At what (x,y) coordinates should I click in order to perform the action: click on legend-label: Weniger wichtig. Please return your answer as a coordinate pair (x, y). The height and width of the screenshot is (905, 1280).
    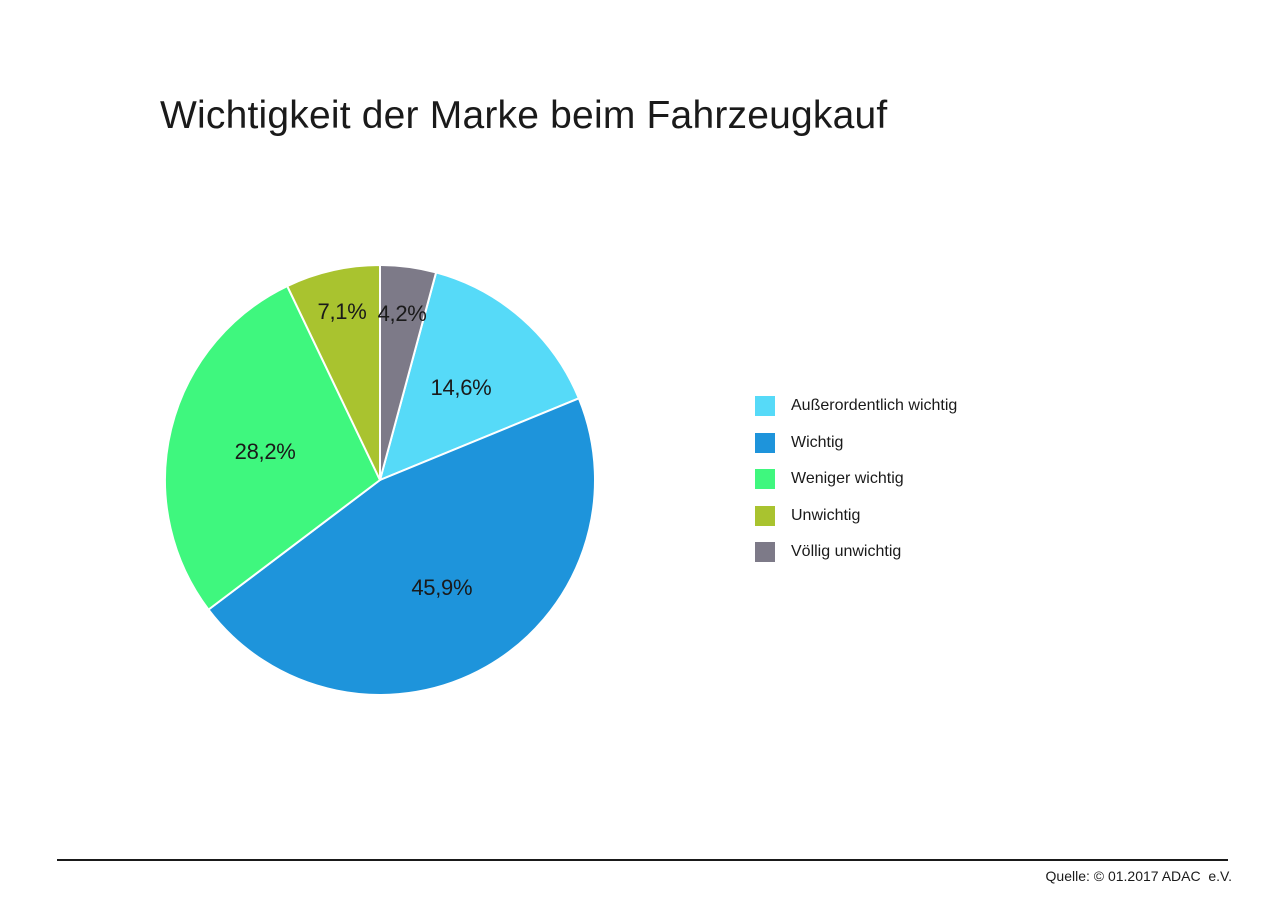
    Looking at the image, I should click on (847, 478).